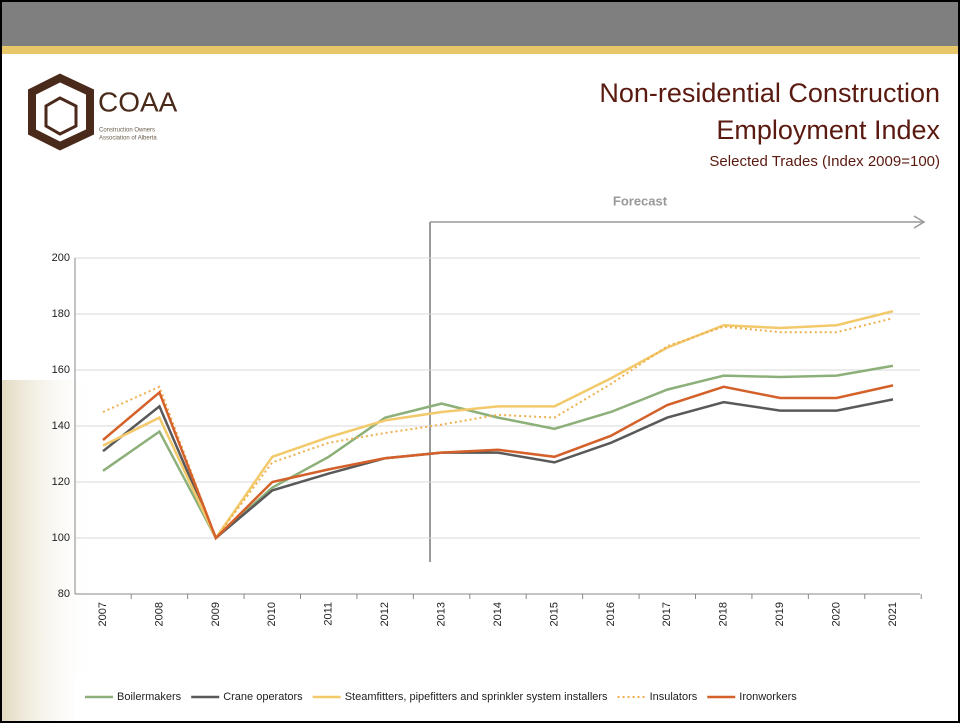 The height and width of the screenshot is (723, 960). What do you see at coordinates (61, 258) in the screenshot?
I see `y-tick-label: 200` at bounding box center [61, 258].